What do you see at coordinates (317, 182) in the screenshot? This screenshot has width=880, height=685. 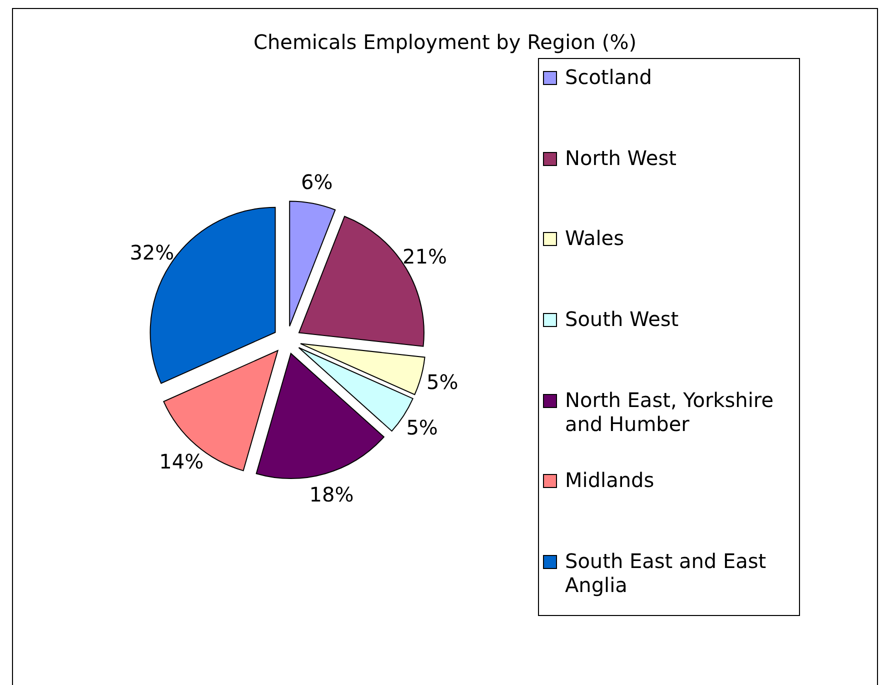 I see `data-label: 6%` at bounding box center [317, 182].